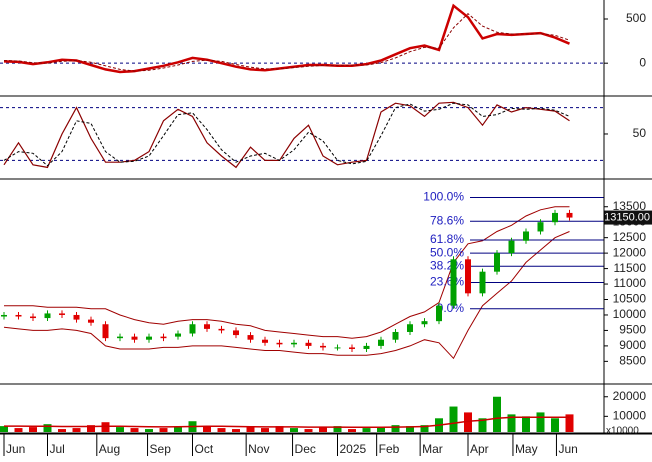 The image size is (652, 462). Describe the element at coordinates (642, 62) in the screenshot. I see `y-tick-label: 0` at that location.